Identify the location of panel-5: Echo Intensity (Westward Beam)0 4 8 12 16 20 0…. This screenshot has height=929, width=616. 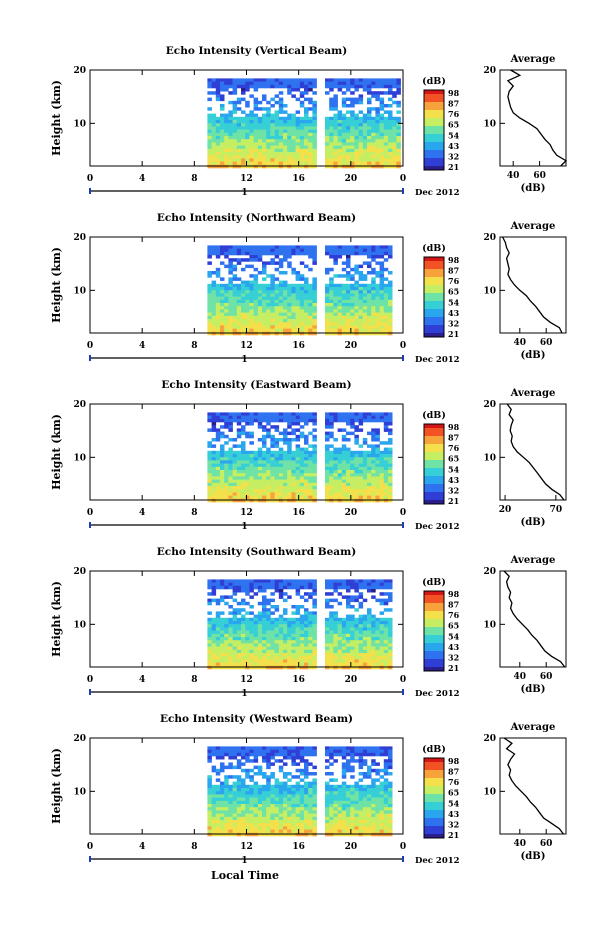
(308, 789).